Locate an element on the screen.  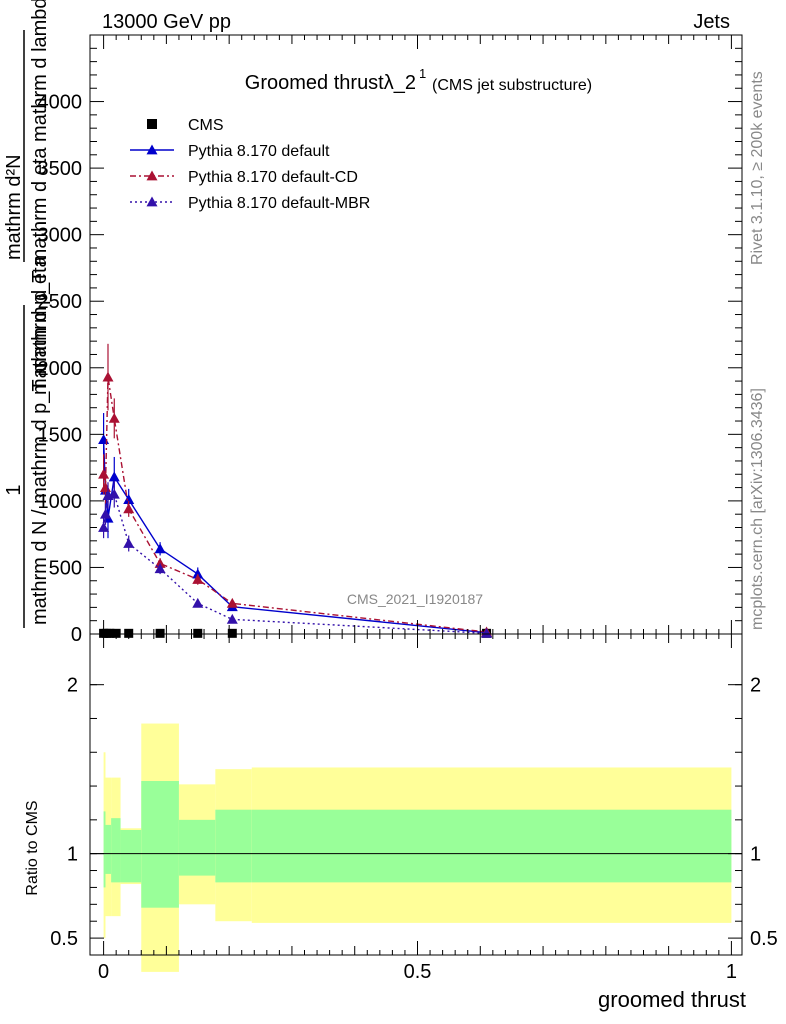
x-tick-label: 0 is located at coordinates (103, 972).